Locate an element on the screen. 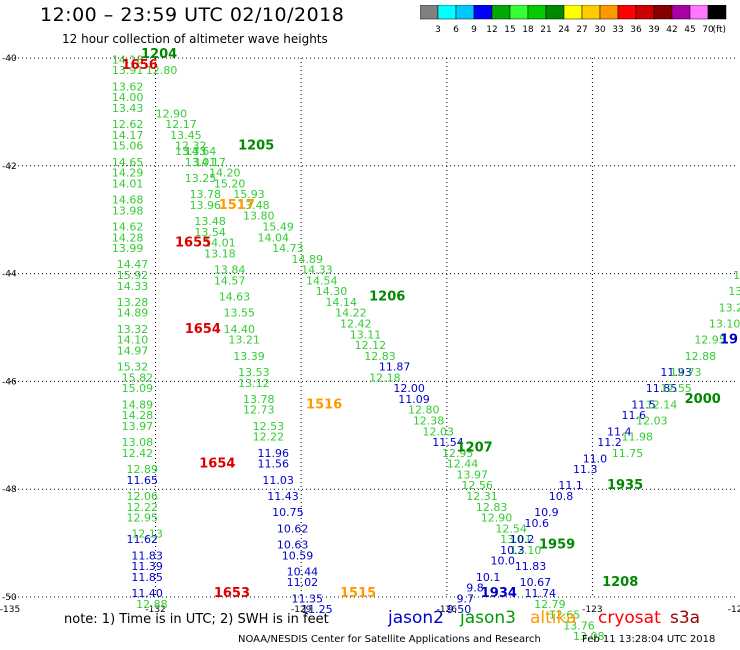 The image size is (740, 650). satellite-legend-cryosat: cryosat is located at coordinates (629, 618).